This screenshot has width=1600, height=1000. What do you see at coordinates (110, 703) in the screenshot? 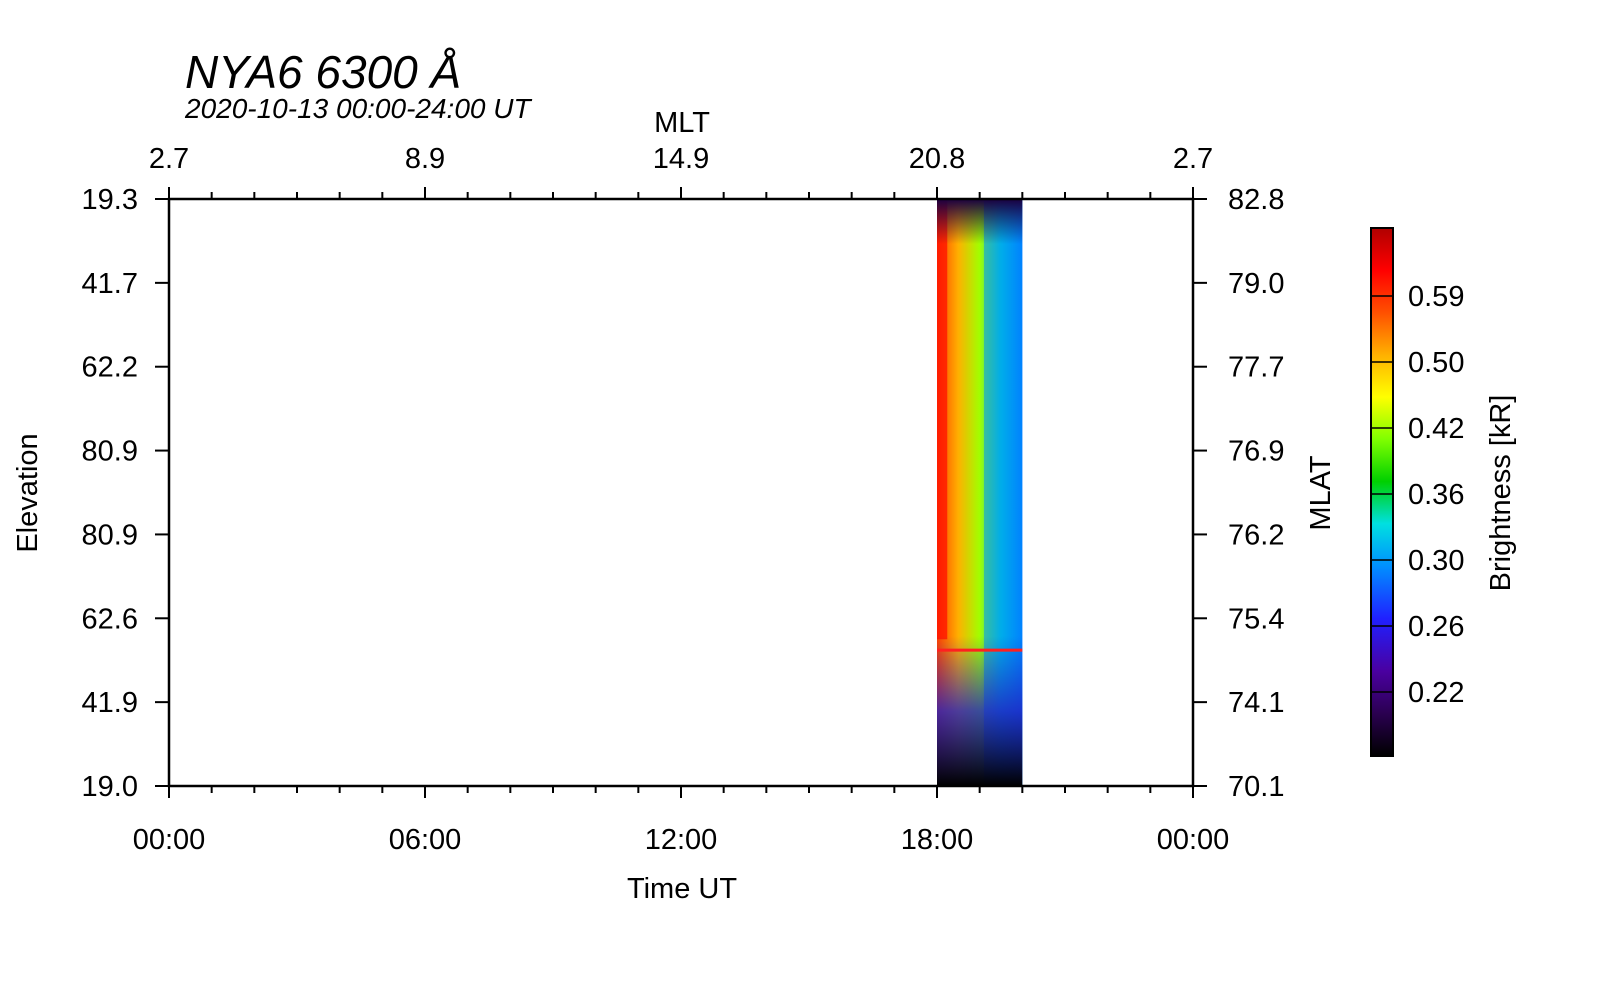
I see `y-left-tick-label: 41.9` at bounding box center [110, 703].